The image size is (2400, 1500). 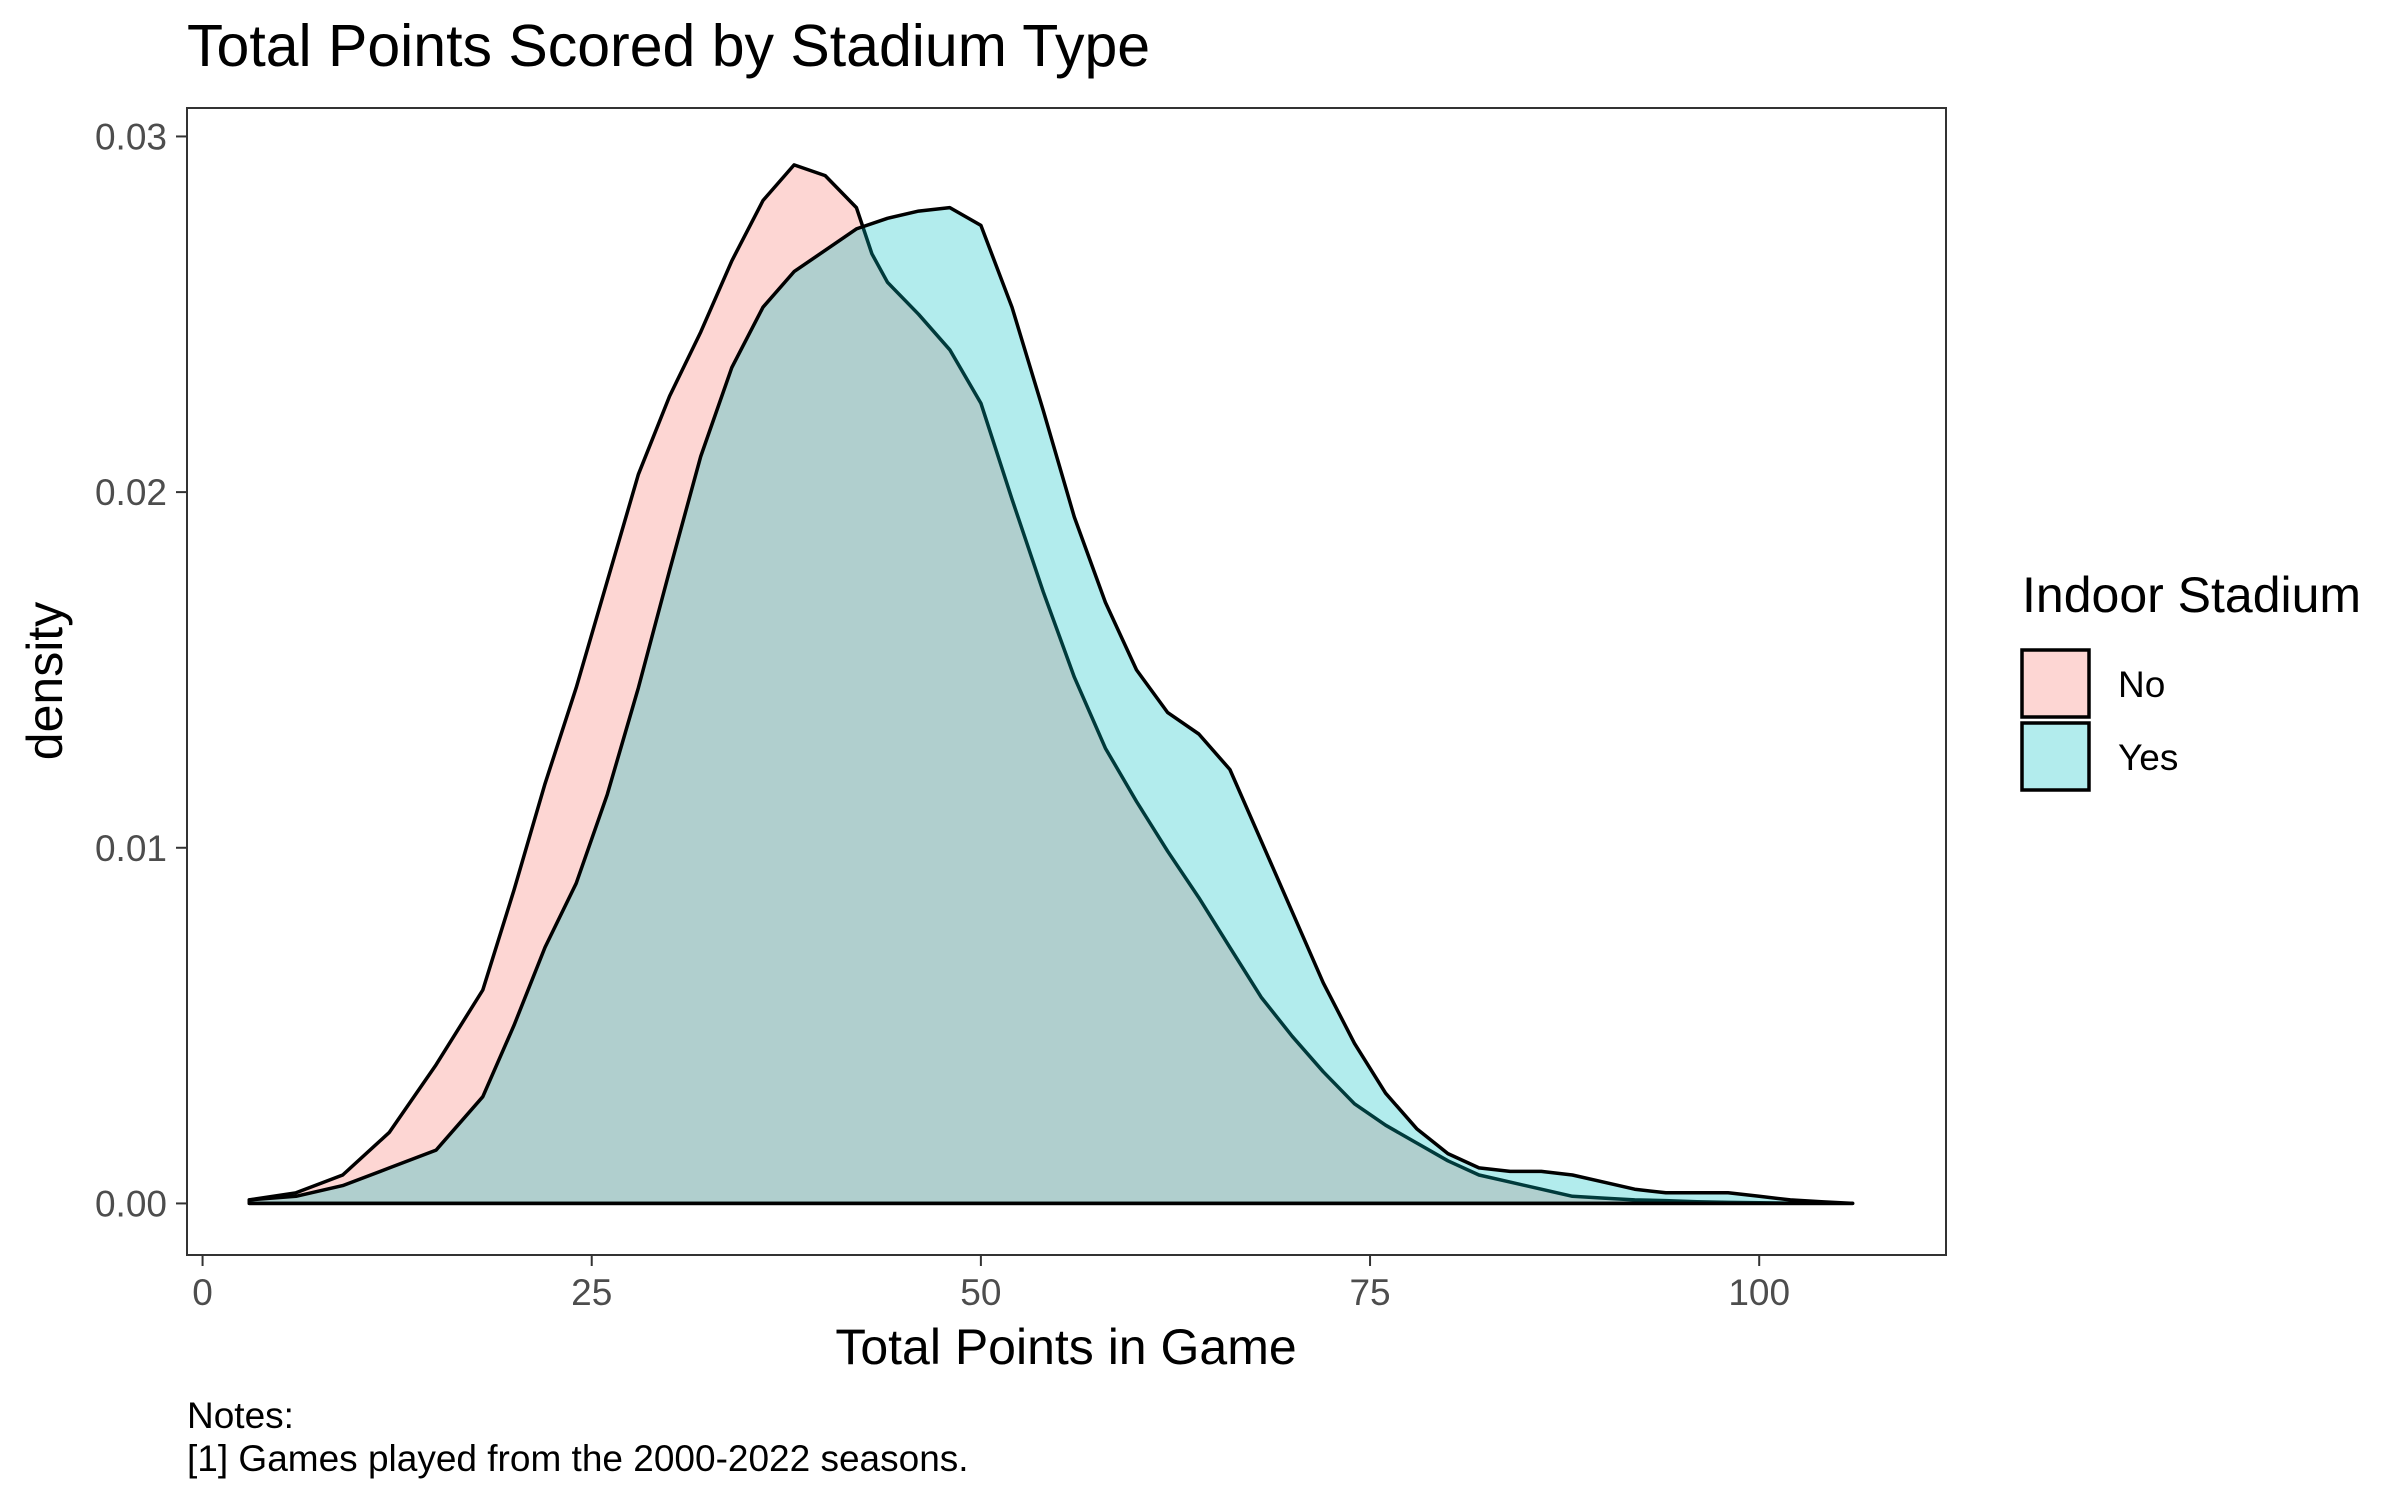 I want to click on chart-title: Total Points Scored by Stadium Type, so click(x=668, y=46).